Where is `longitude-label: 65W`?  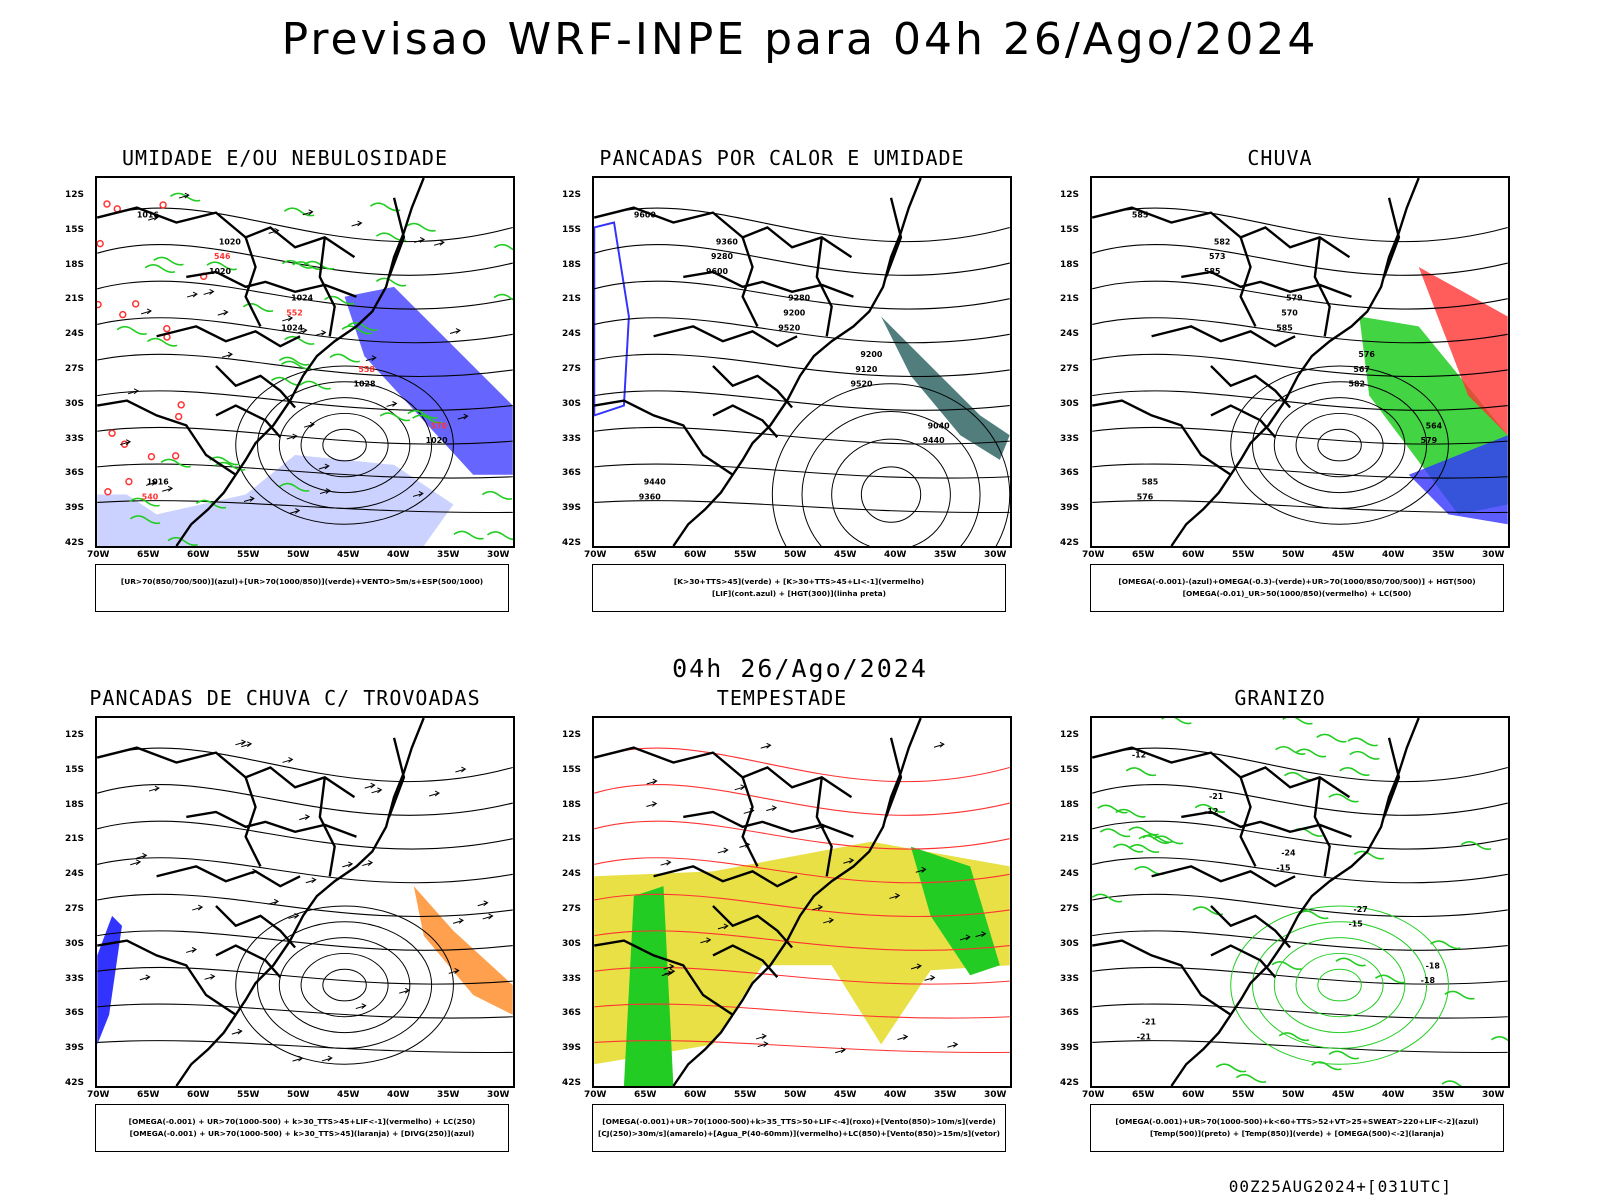
longitude-label: 65W is located at coordinates (1143, 555).